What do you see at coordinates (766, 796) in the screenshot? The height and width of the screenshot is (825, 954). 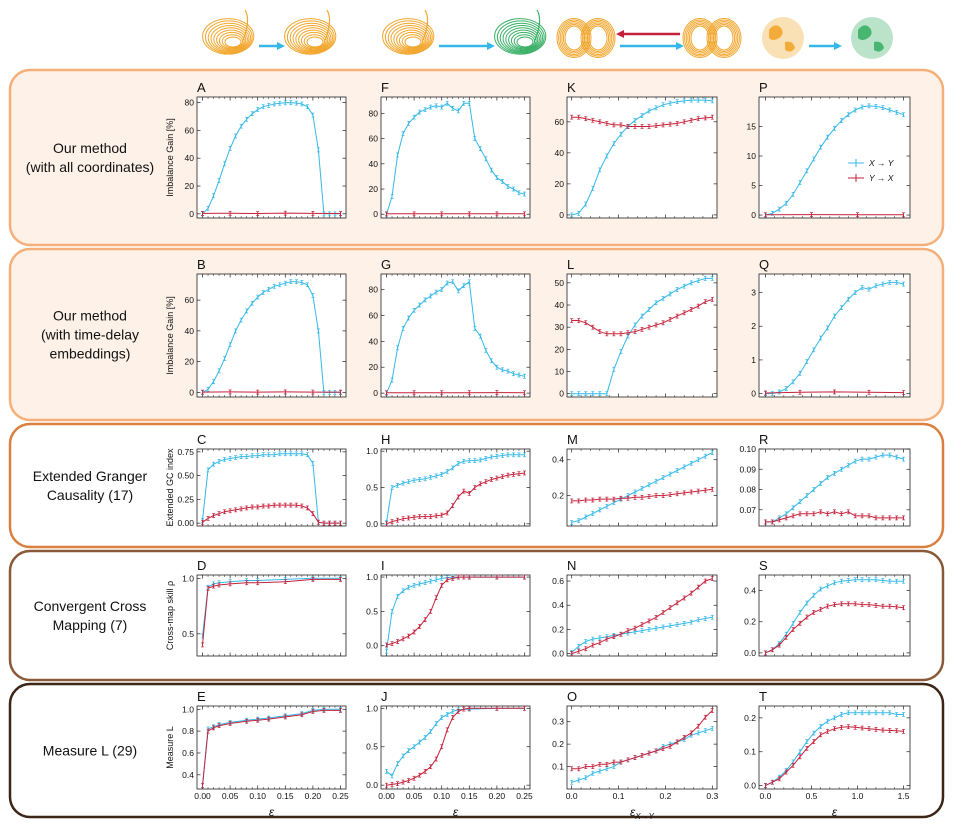 I see `x-tick-label: 0.0` at bounding box center [766, 796].